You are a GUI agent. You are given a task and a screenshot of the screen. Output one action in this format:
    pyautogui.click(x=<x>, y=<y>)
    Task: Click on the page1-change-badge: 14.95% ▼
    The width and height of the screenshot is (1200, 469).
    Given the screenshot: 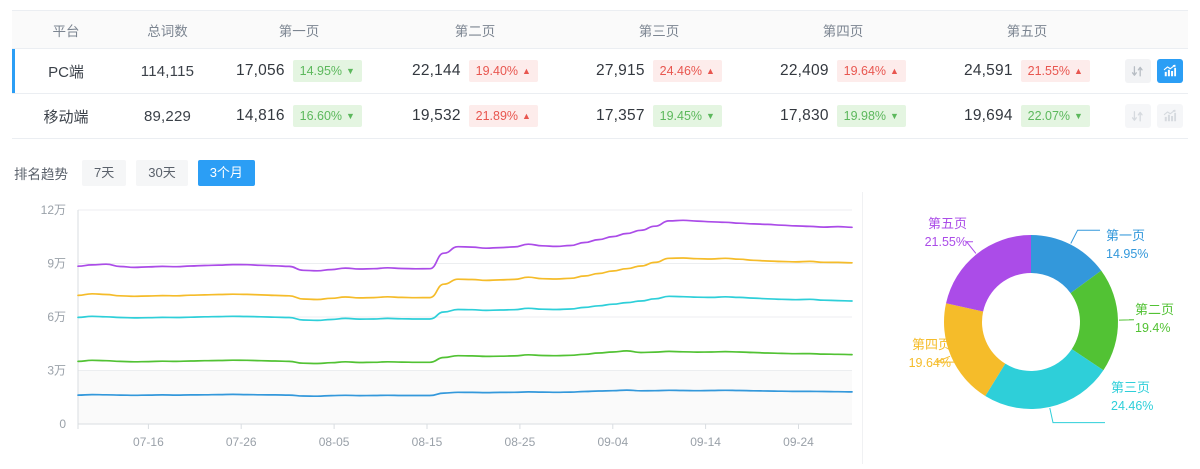 What is the action you would take?
    pyautogui.click(x=327, y=71)
    